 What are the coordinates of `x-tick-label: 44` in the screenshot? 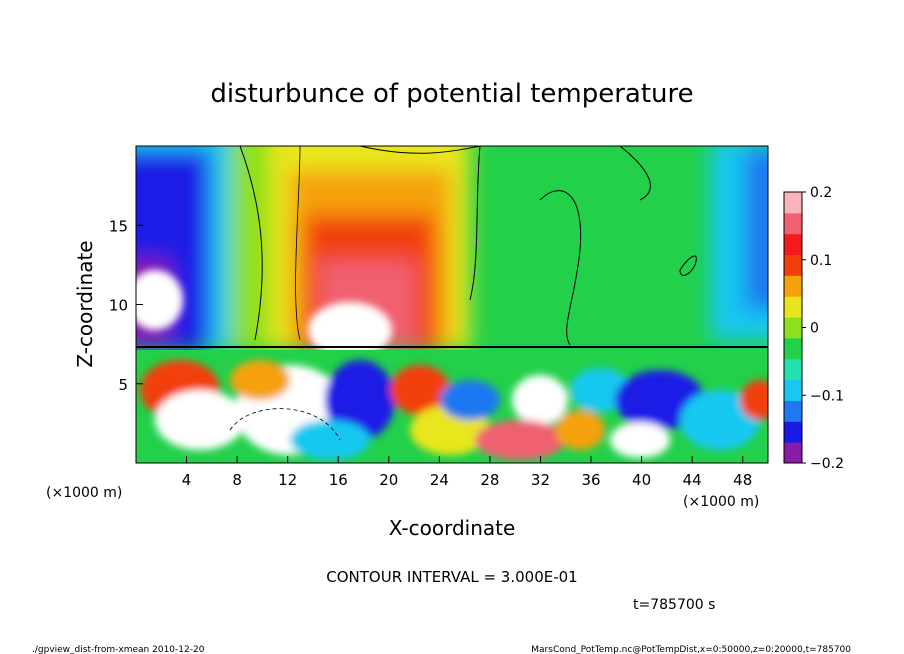 It's located at (692, 480).